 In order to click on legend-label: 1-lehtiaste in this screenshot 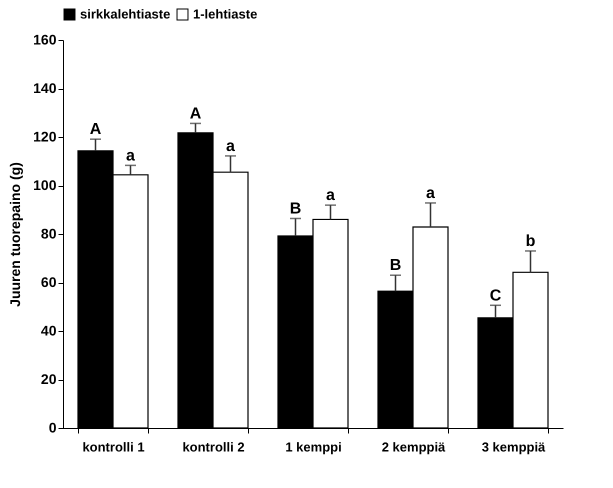, I will do `click(225, 14)`.